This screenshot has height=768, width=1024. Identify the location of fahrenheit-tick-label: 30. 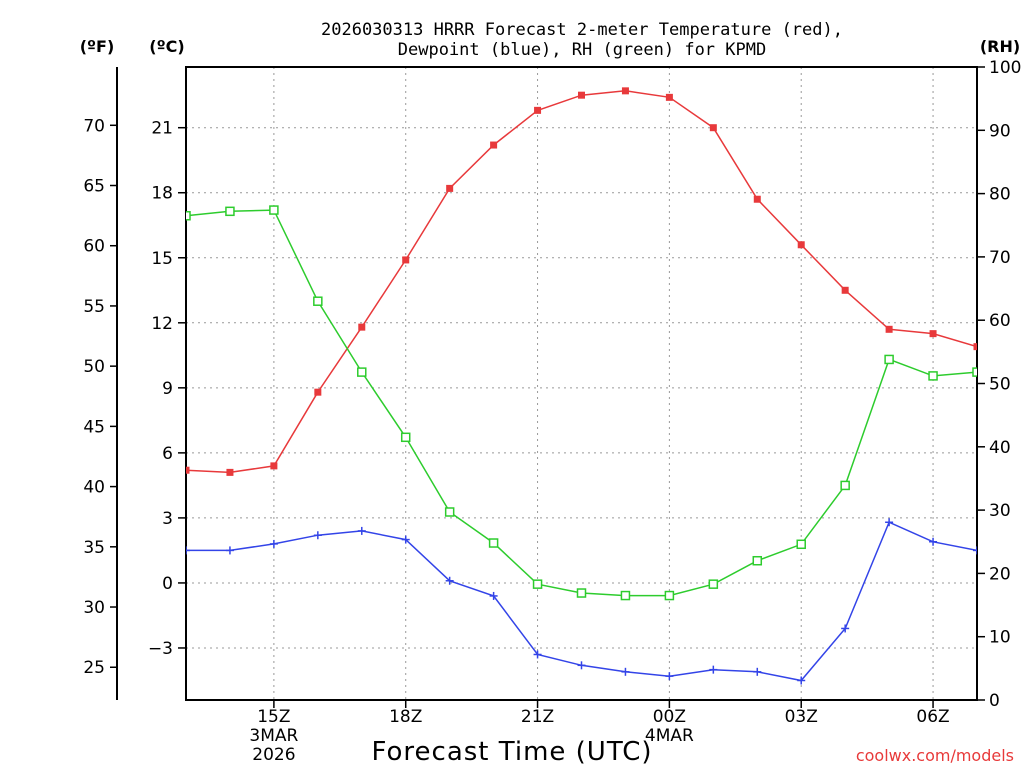
(94, 608).